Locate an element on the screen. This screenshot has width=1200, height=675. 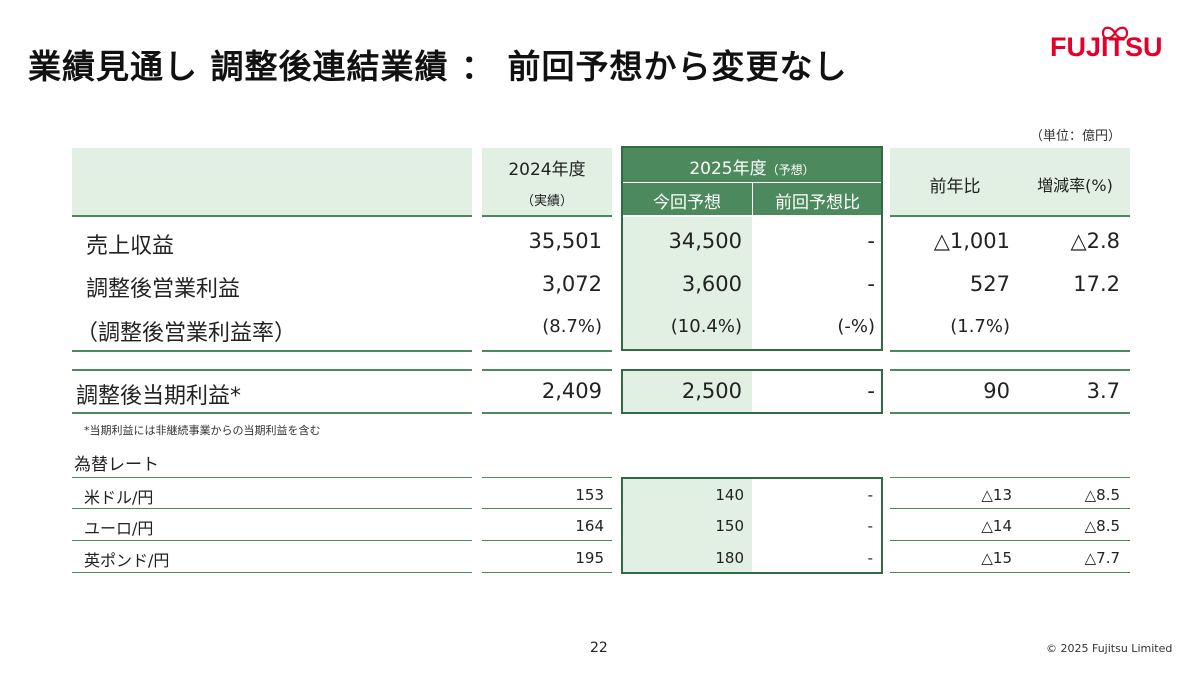
page-title: 業績見通し 調整後連結業績 ： 前回予想から変更なし is located at coordinates (438, 66).